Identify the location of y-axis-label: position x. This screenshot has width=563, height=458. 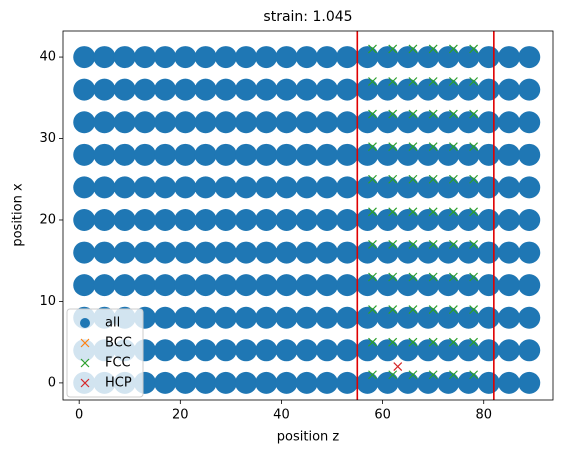
(18, 215).